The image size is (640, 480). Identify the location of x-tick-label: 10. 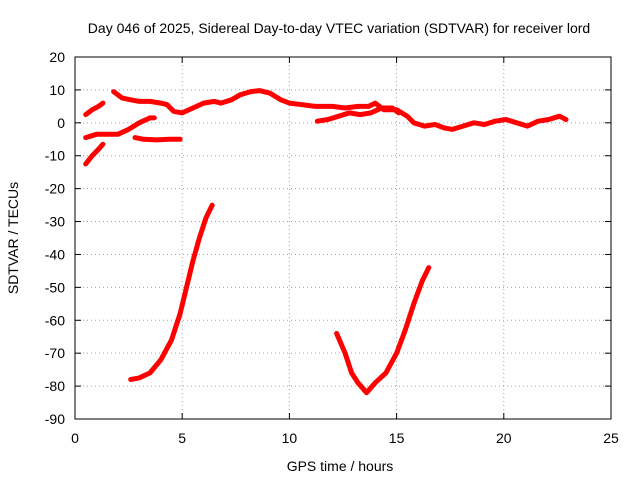
(290, 438).